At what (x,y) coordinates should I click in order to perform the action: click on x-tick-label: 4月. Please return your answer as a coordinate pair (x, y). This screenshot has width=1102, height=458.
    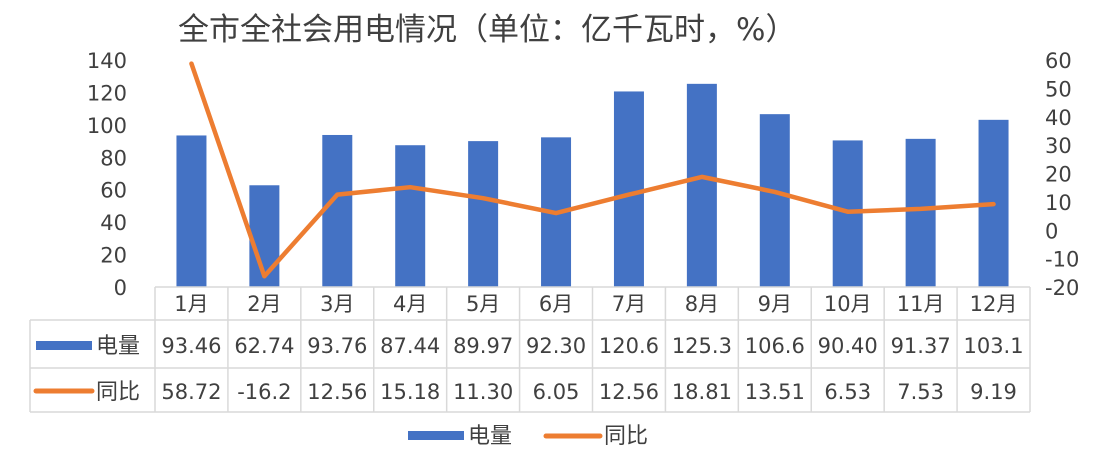
    Looking at the image, I should click on (410, 304).